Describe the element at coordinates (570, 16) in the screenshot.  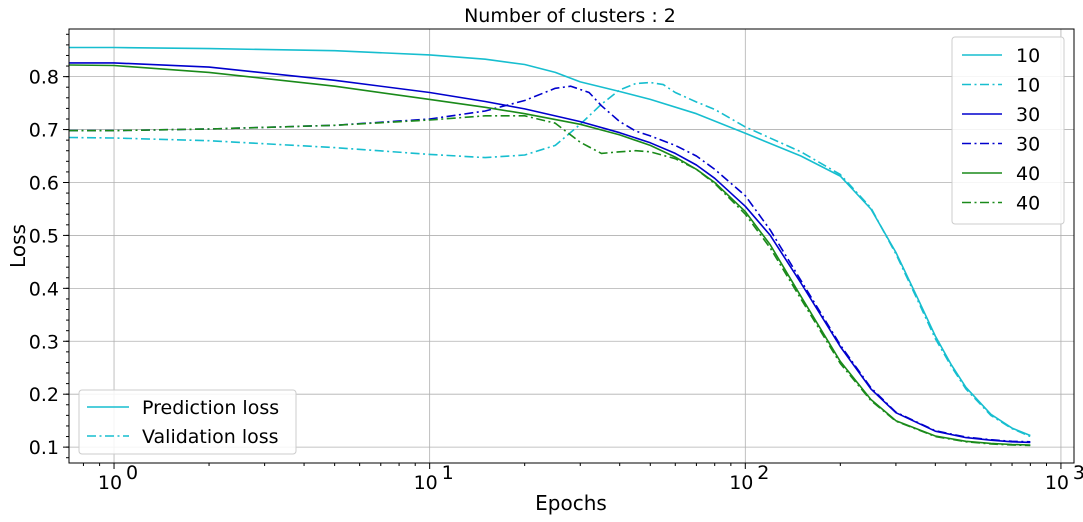
I see `chart-title: Number of clusters : 2` at that location.